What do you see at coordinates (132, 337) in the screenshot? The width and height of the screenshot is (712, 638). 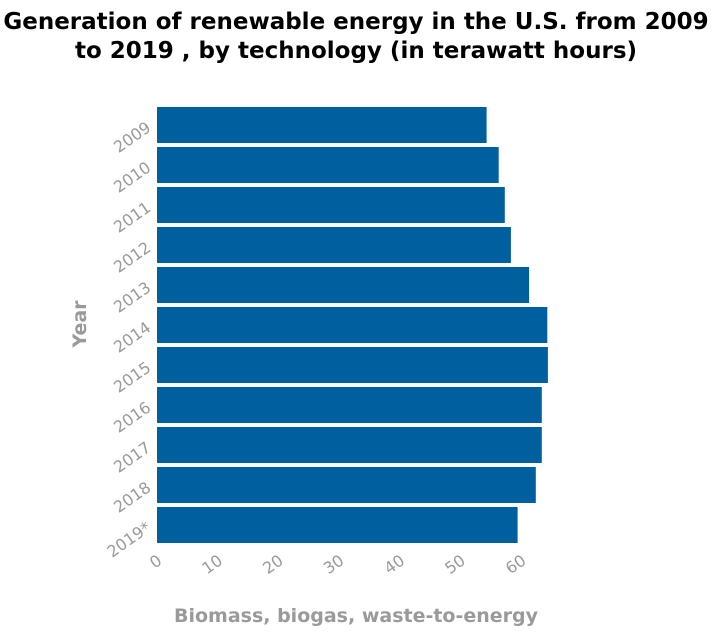 I see `y-tick-label: 2014` at bounding box center [132, 337].